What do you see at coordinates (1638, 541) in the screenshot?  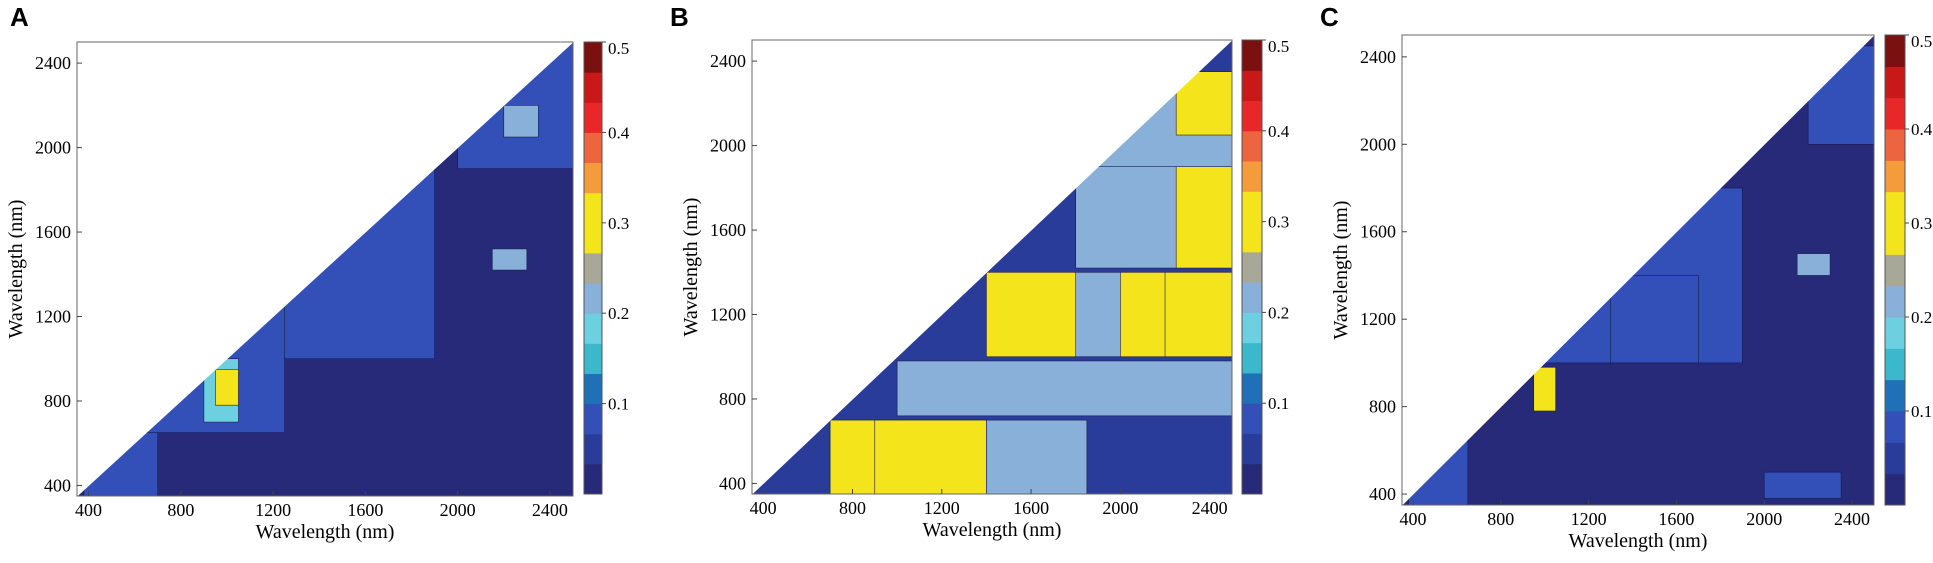 I see `x-axis-label: Wavelength (nm)` at bounding box center [1638, 541].